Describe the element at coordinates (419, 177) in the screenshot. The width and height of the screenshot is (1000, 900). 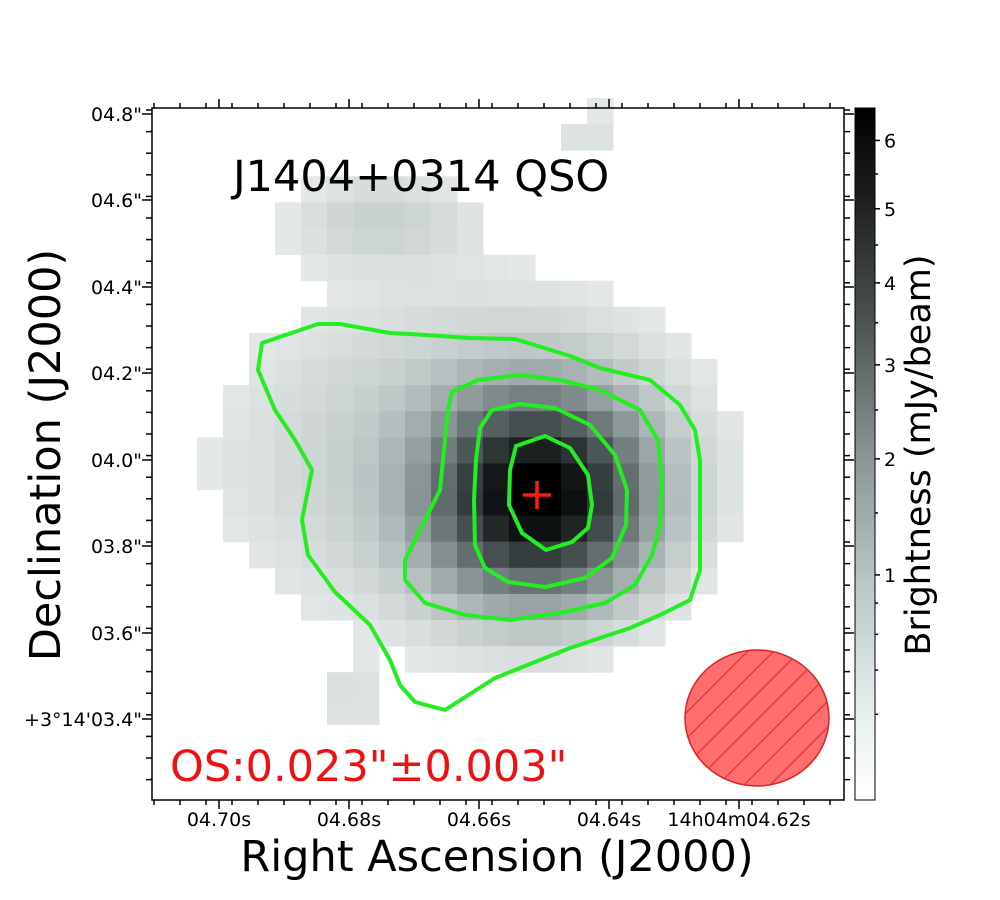
I see `chart-title: J1404+0314 QSO` at that location.